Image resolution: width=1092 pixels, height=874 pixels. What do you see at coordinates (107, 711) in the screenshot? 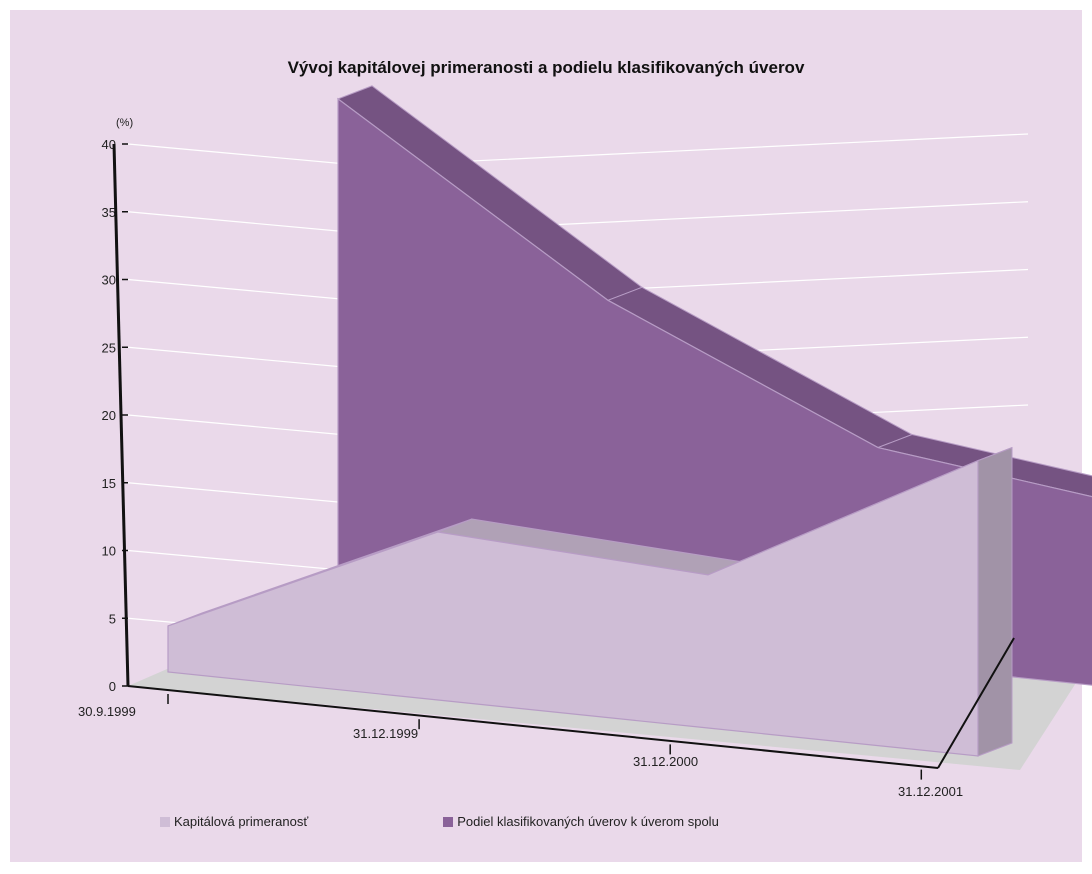
I see `x-tick-label: 30.9.1999` at bounding box center [107, 711].